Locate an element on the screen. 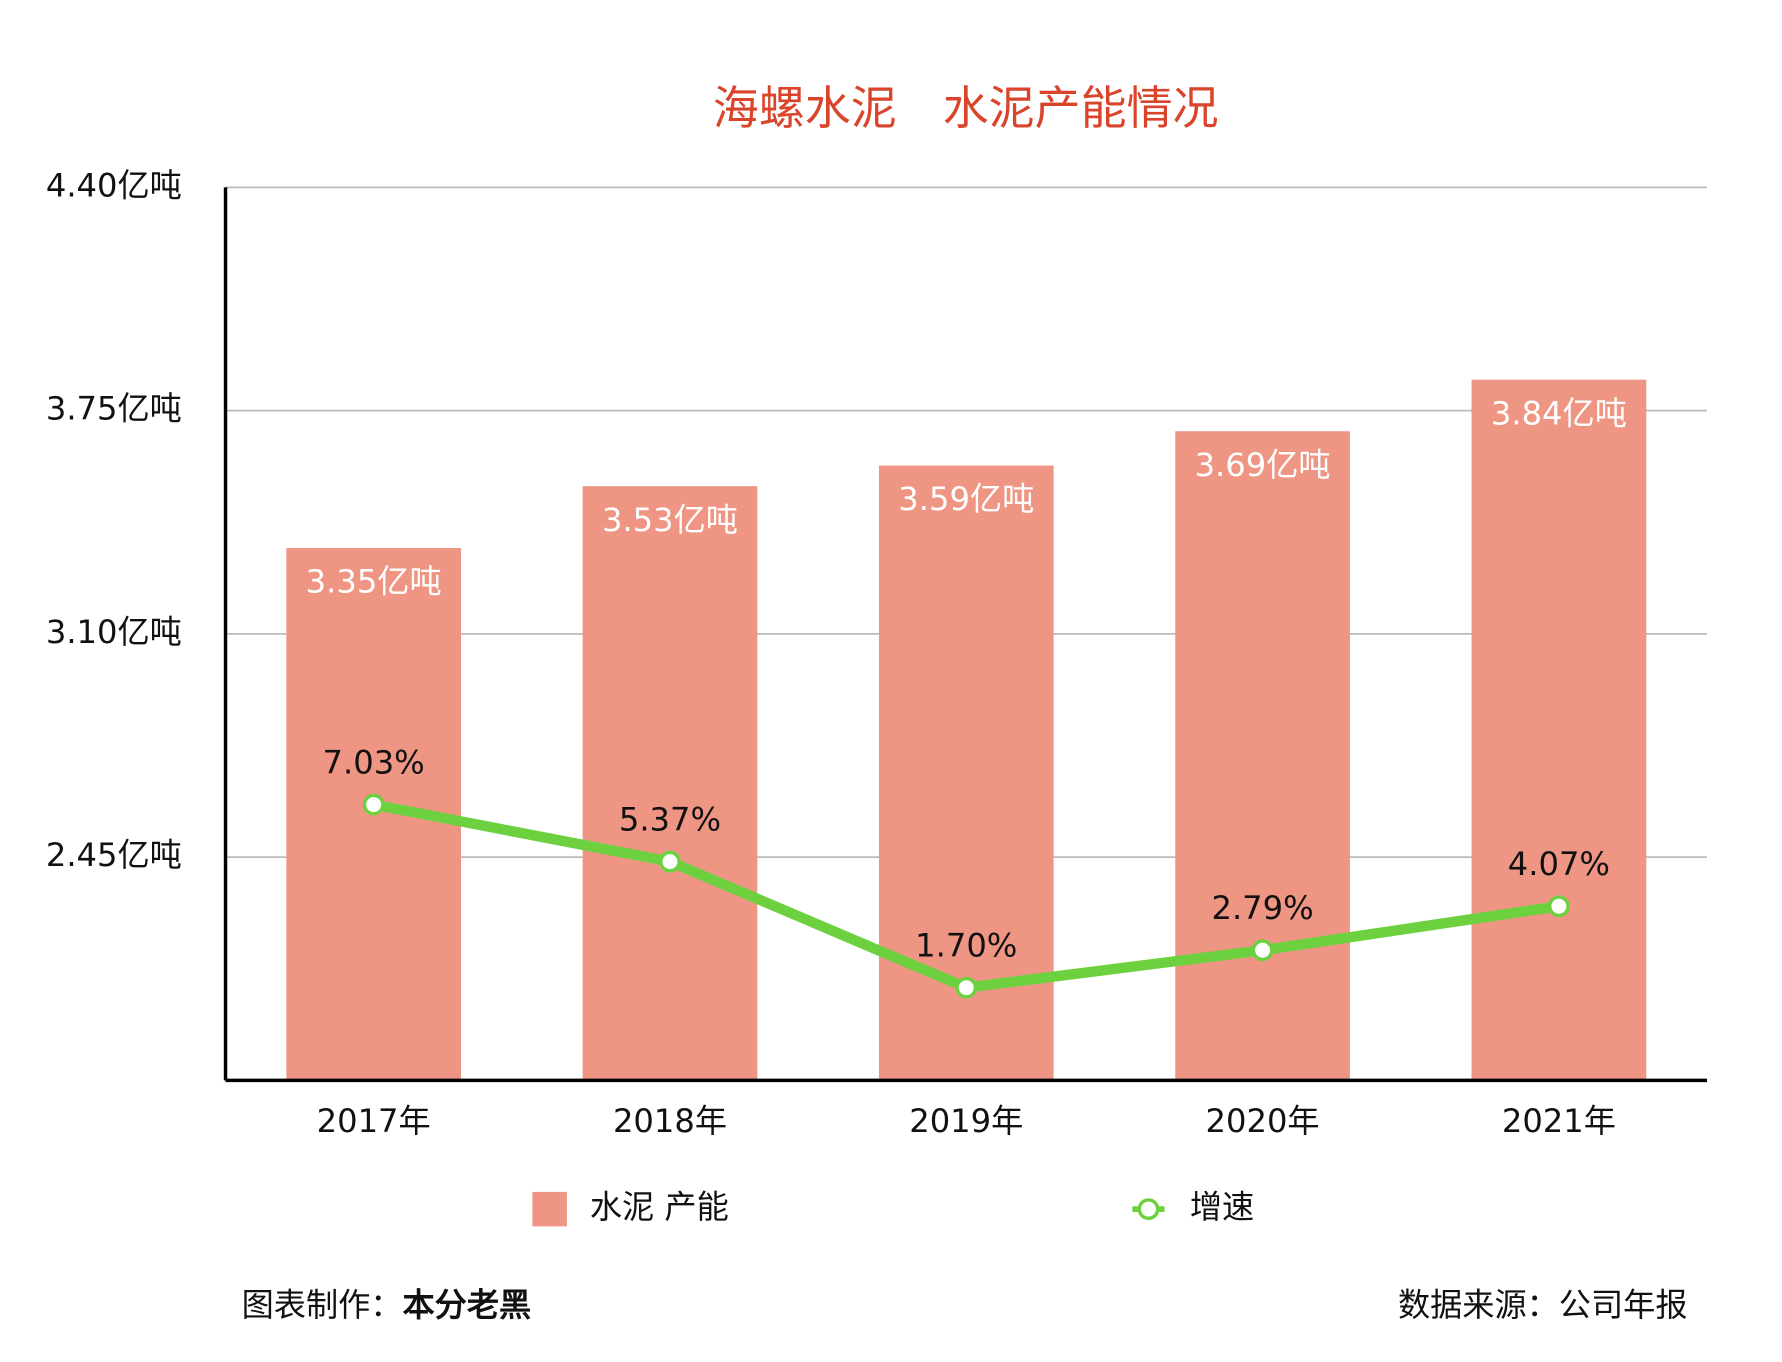 This screenshot has width=1782, height=1362. bar-label: 3.35亿吨 is located at coordinates (374, 582).